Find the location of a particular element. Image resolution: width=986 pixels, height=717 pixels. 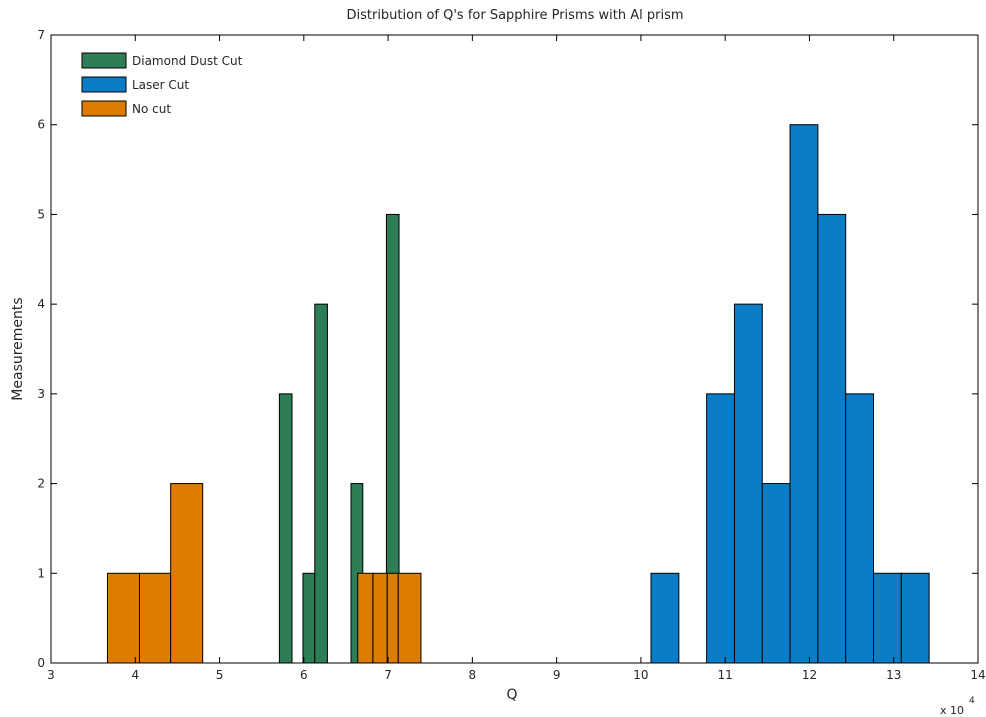

legend-label: Laser Cut is located at coordinates (160, 85).